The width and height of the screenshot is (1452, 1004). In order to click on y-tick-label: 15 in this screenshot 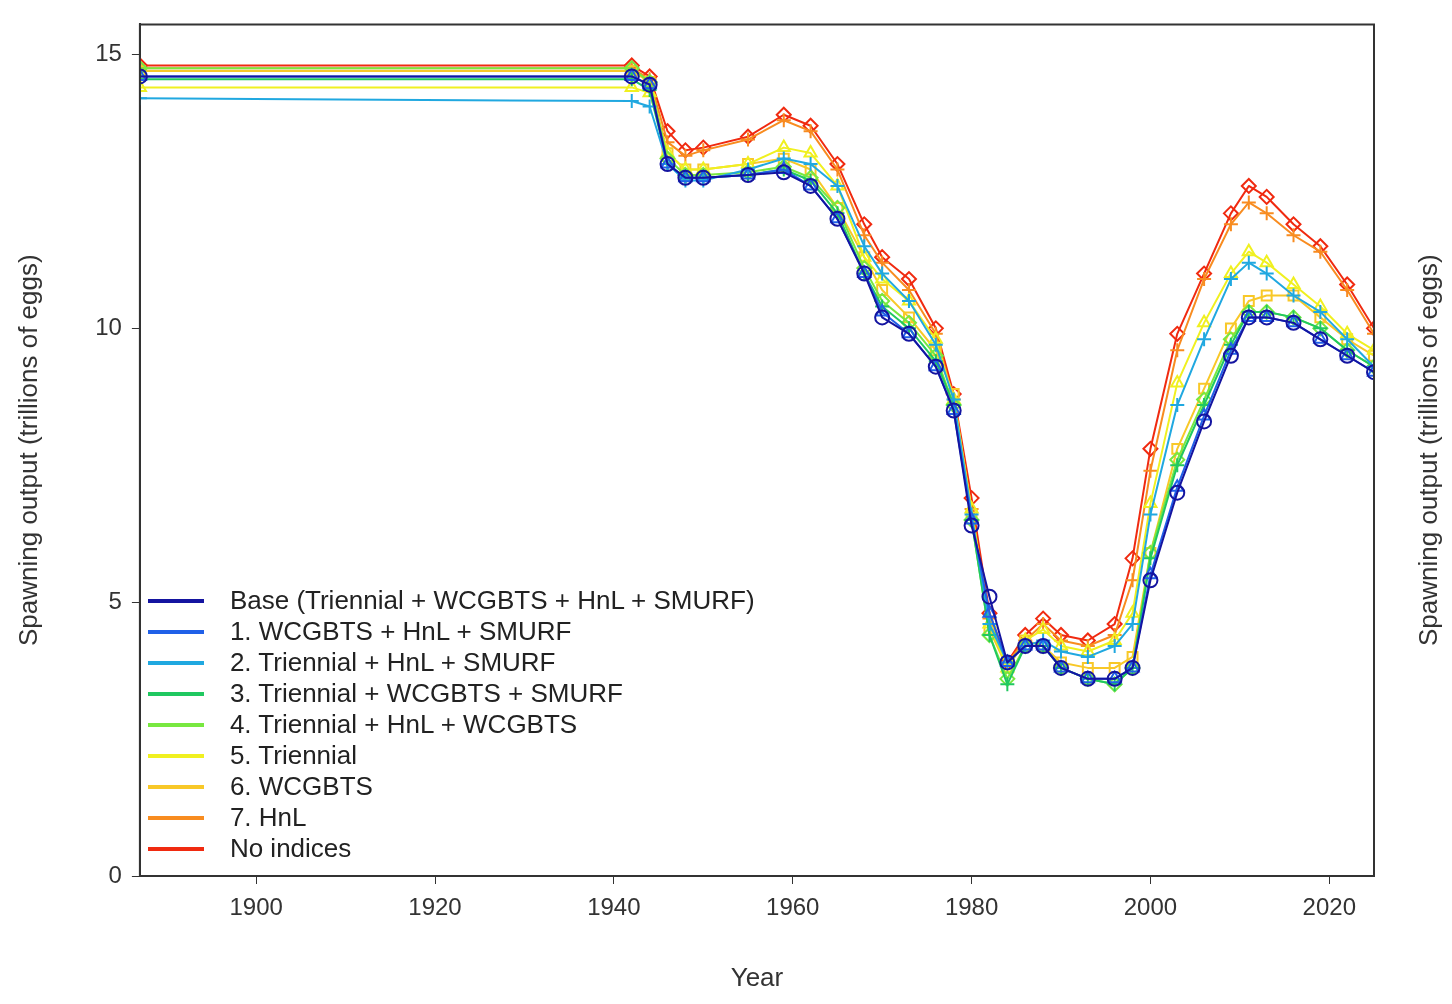, I will do `click(108, 53)`.